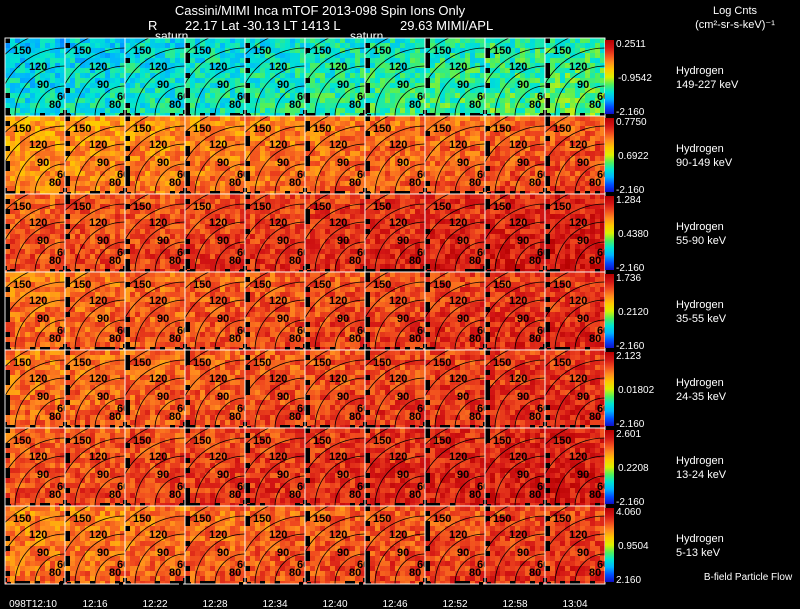 Image resolution: width=800 pixels, height=609 pixels. I want to click on time-tick-label: 12:16, so click(94, 604).